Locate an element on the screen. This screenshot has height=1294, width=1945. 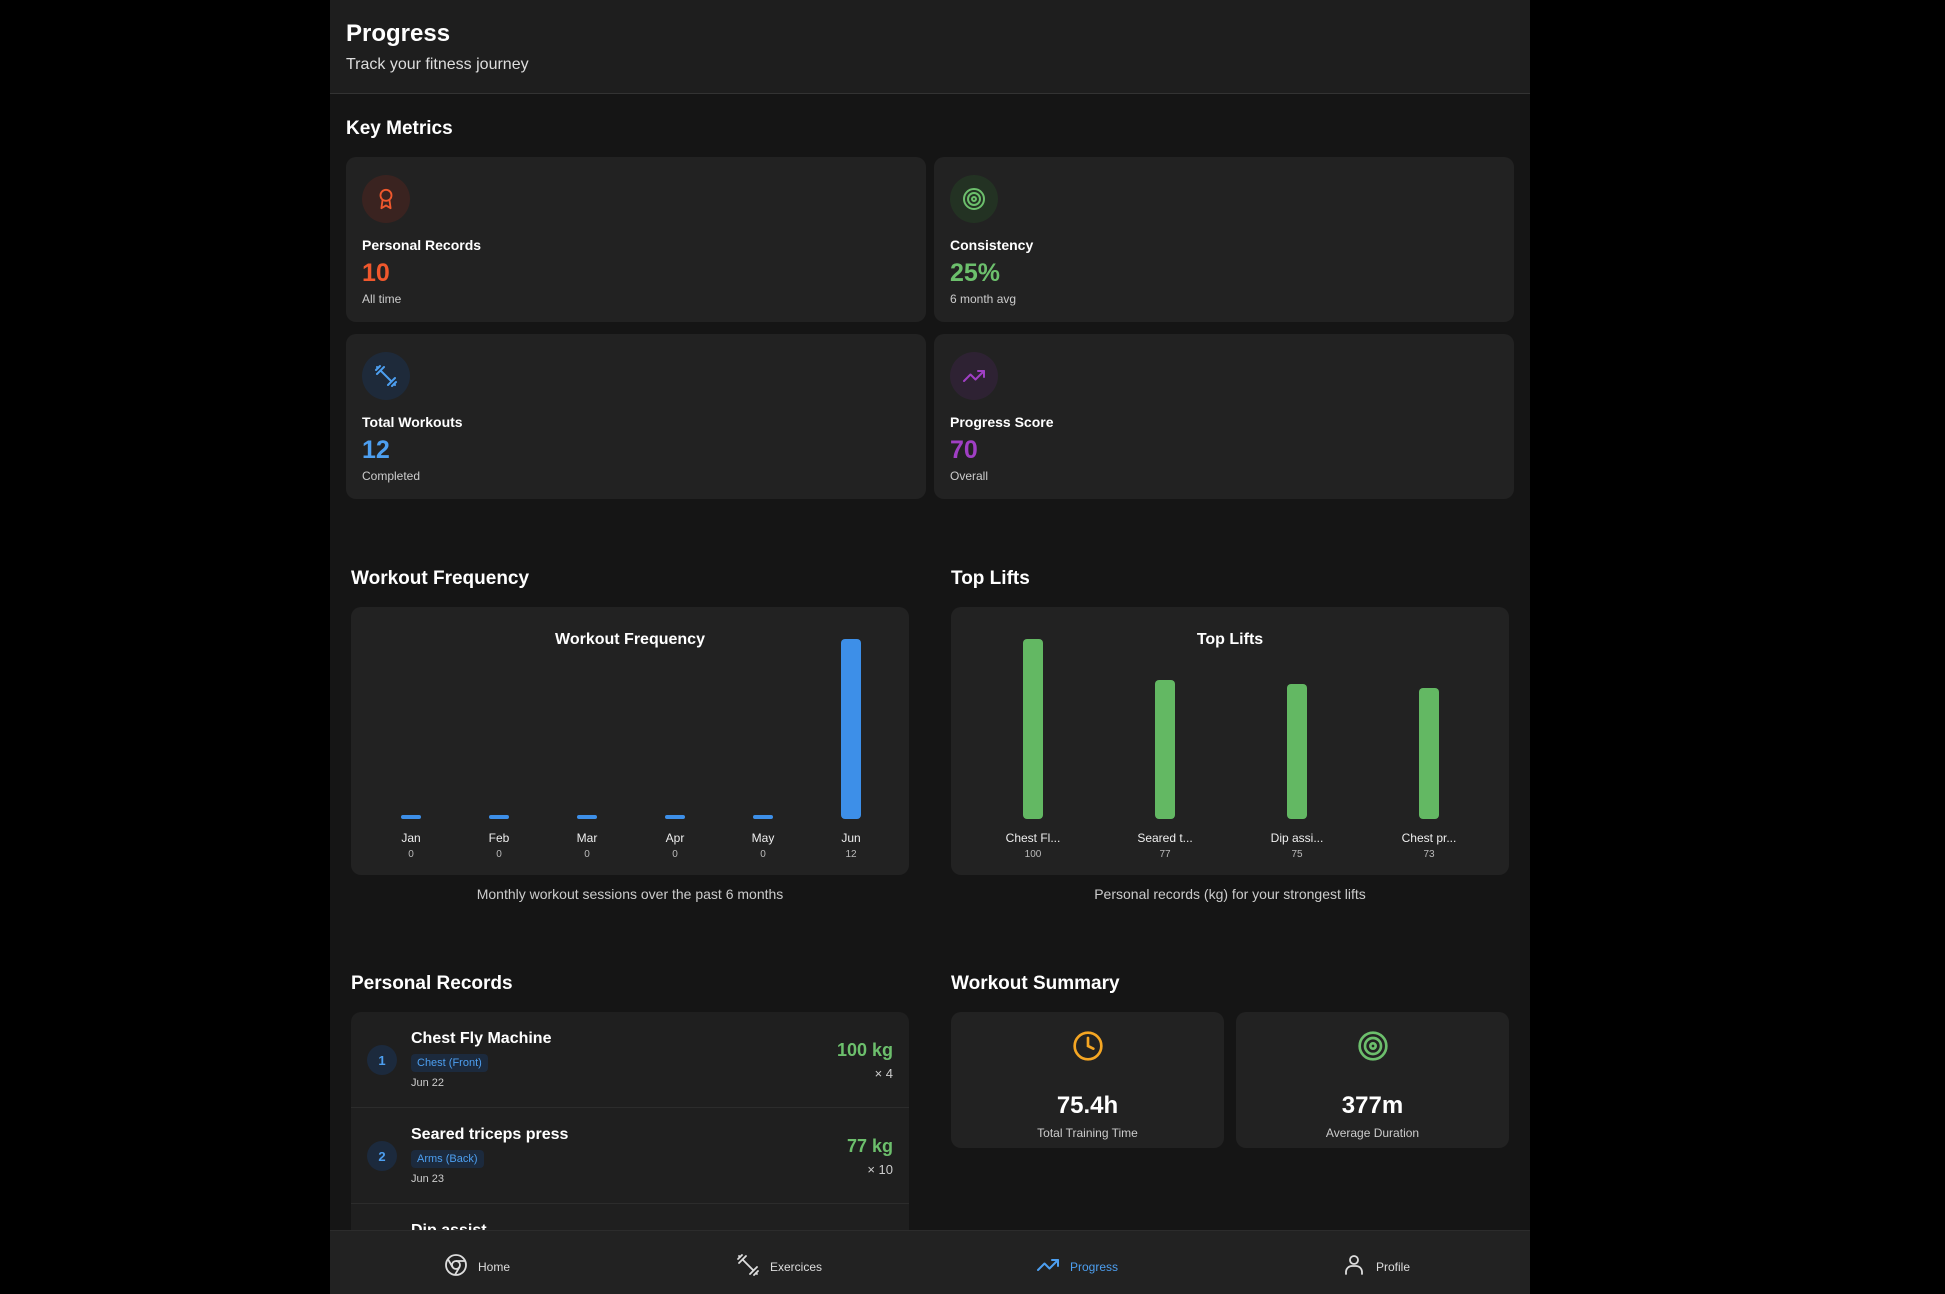
metric-label: Consistency is located at coordinates (992, 245).